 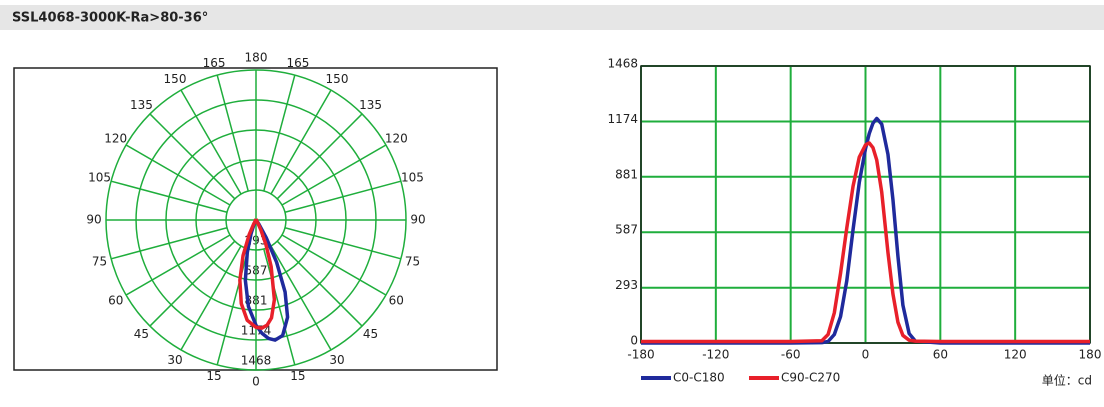 What do you see at coordinates (110, 18) in the screenshot?
I see `page-title: SSL4068-3000K-Ra>80-36°` at bounding box center [110, 18].